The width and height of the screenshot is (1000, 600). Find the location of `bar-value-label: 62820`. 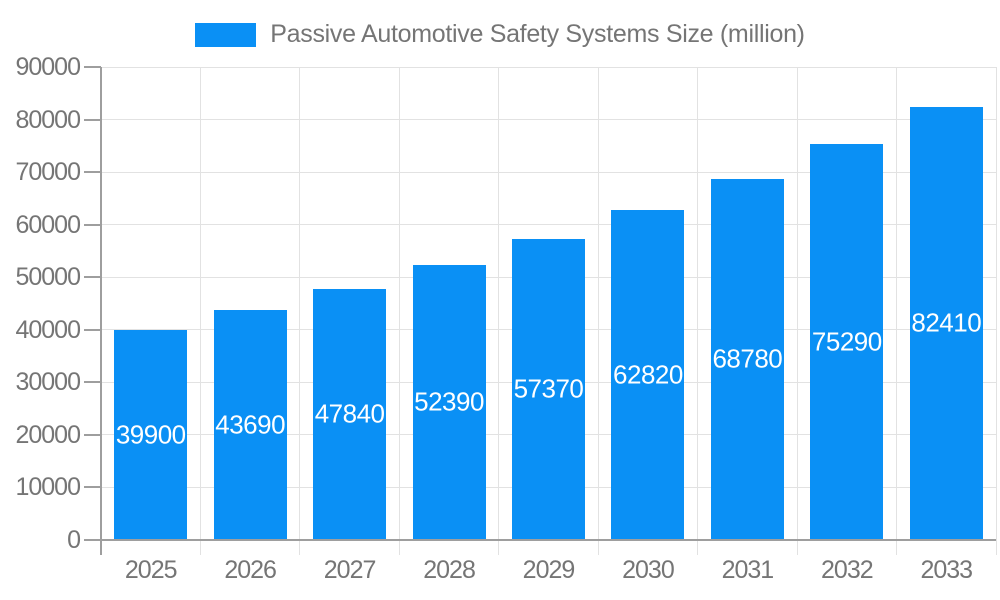

bar-value-label: 62820 is located at coordinates (648, 374).